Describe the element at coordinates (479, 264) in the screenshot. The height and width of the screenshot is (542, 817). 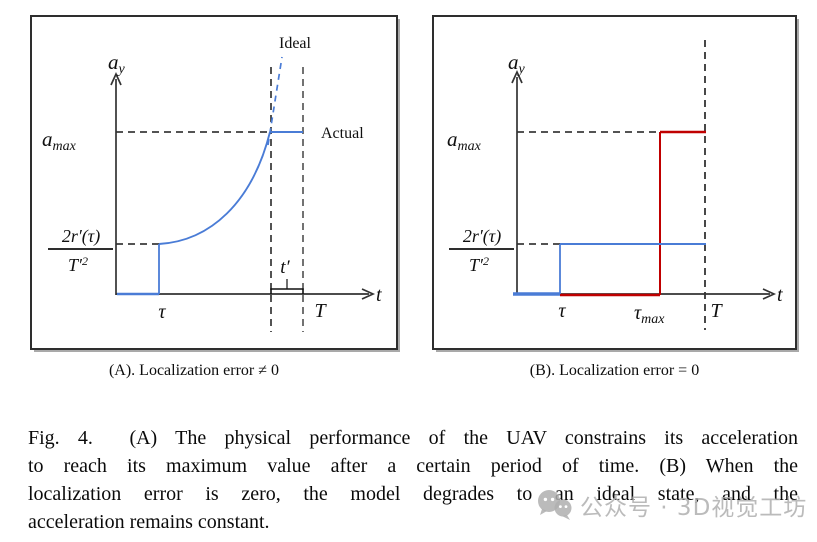
I see `b-tick-fraction-denominator: T′2` at that location.